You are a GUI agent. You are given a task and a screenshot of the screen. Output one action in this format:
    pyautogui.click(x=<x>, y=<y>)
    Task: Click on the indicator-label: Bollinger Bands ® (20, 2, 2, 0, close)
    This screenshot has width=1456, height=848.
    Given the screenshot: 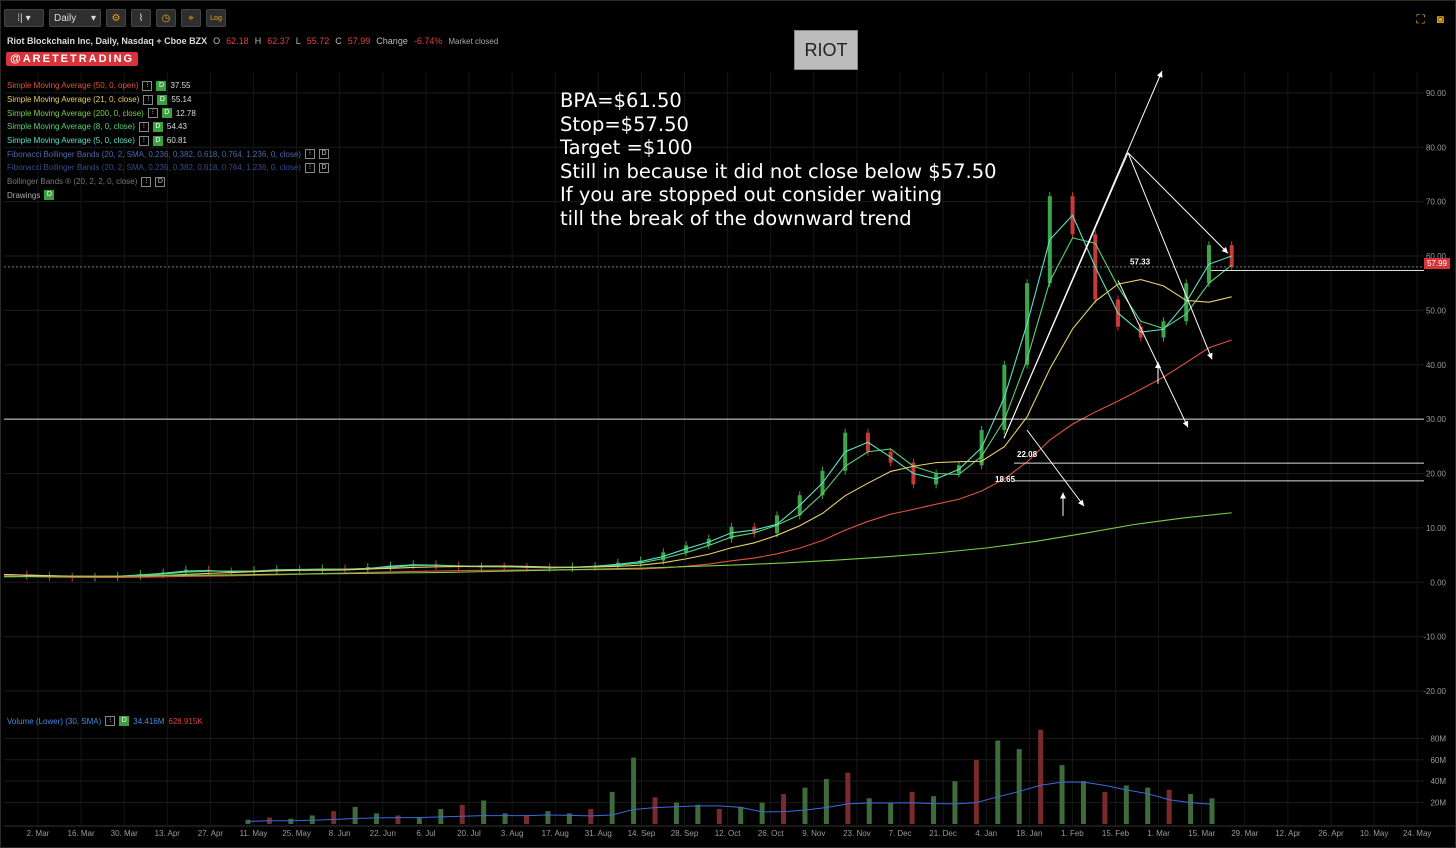 What is the action you would take?
    pyautogui.click(x=72, y=182)
    